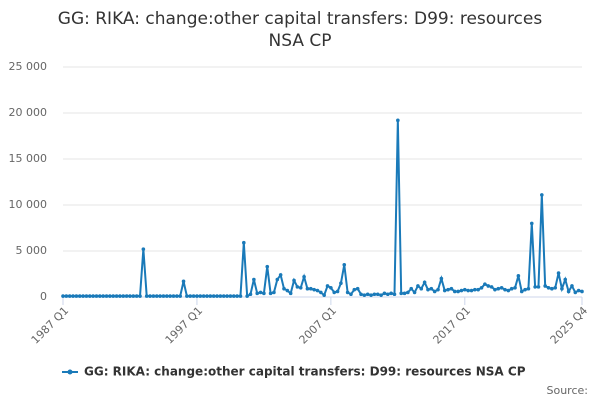 This screenshot has height=400, width=600. What do you see at coordinates (28, 112) in the screenshot?
I see `y-tick-label: 20 000` at bounding box center [28, 112].